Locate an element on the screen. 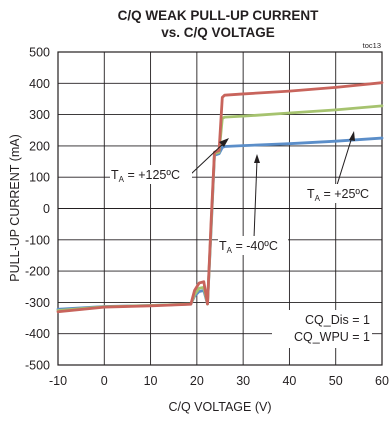 The height and width of the screenshot is (423, 390). label-t25-prefix: T is located at coordinates (311, 194).